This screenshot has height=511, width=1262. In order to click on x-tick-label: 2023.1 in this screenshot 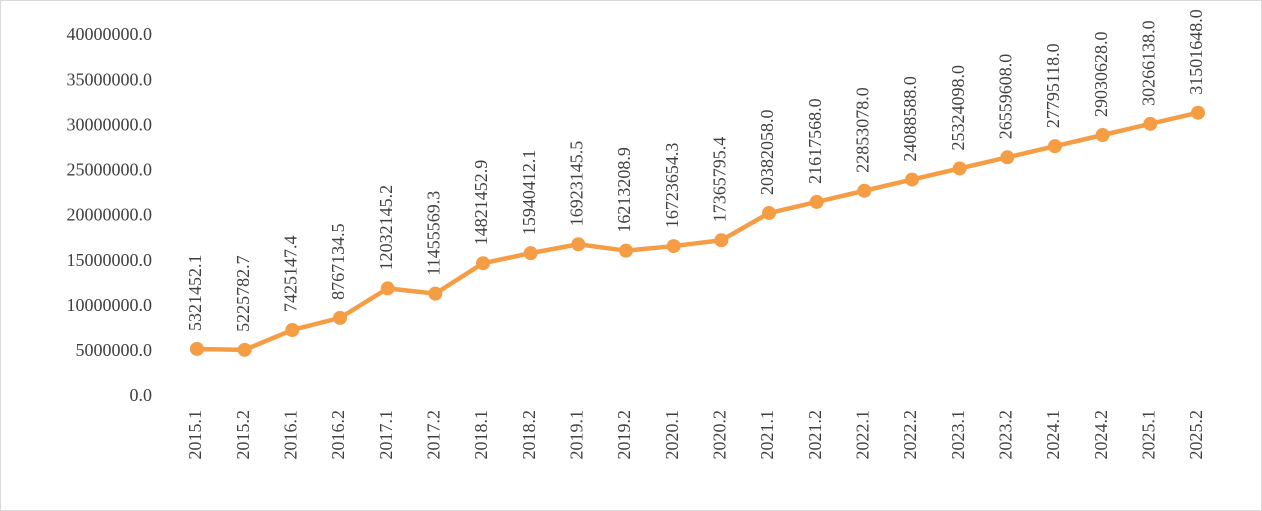, I will do `click(958, 435)`.